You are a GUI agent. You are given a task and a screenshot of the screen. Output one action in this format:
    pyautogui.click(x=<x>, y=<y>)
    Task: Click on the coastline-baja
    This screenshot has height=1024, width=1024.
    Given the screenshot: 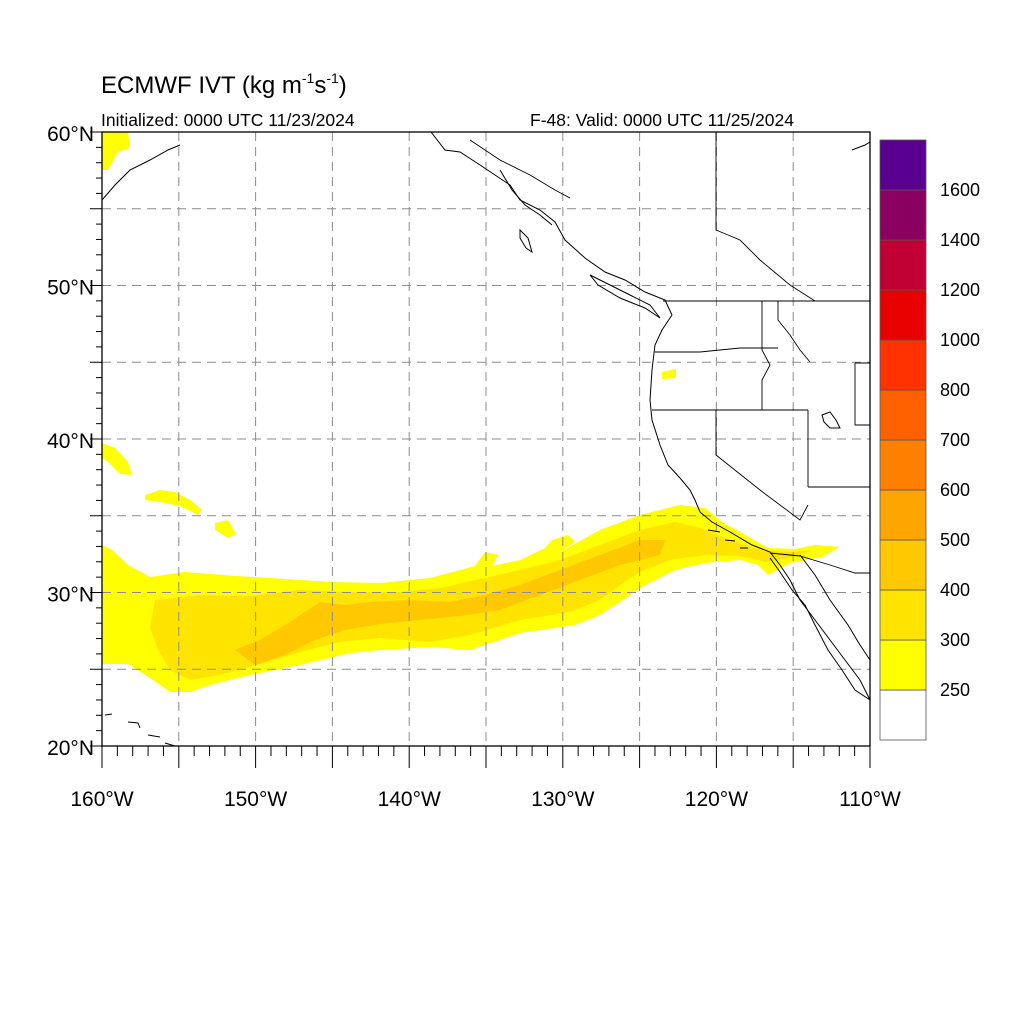 What is the action you would take?
    pyautogui.click(x=819, y=629)
    